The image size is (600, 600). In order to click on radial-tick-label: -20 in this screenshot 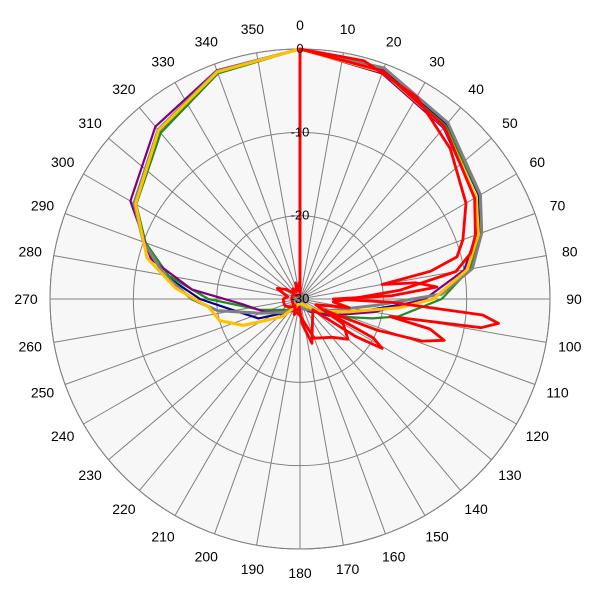, I will do `click(300, 215)`.